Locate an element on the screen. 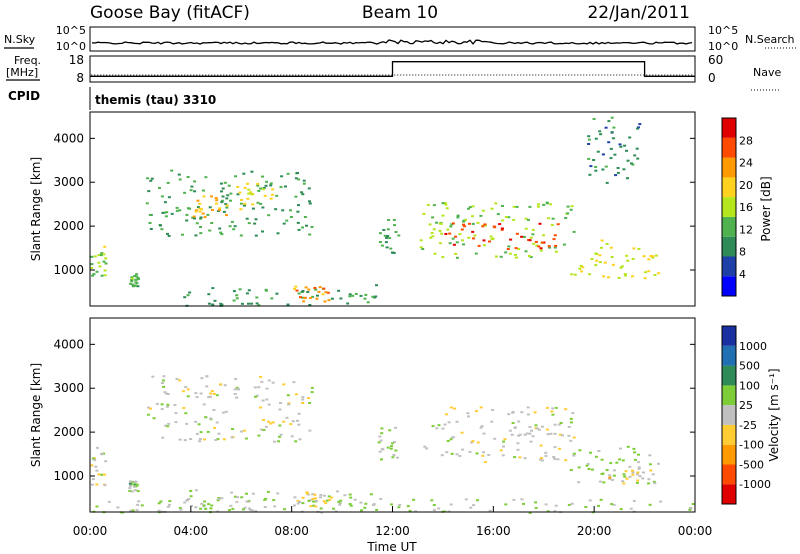 The image size is (800, 554). ytick-label: 4000 is located at coordinates (68, 344).